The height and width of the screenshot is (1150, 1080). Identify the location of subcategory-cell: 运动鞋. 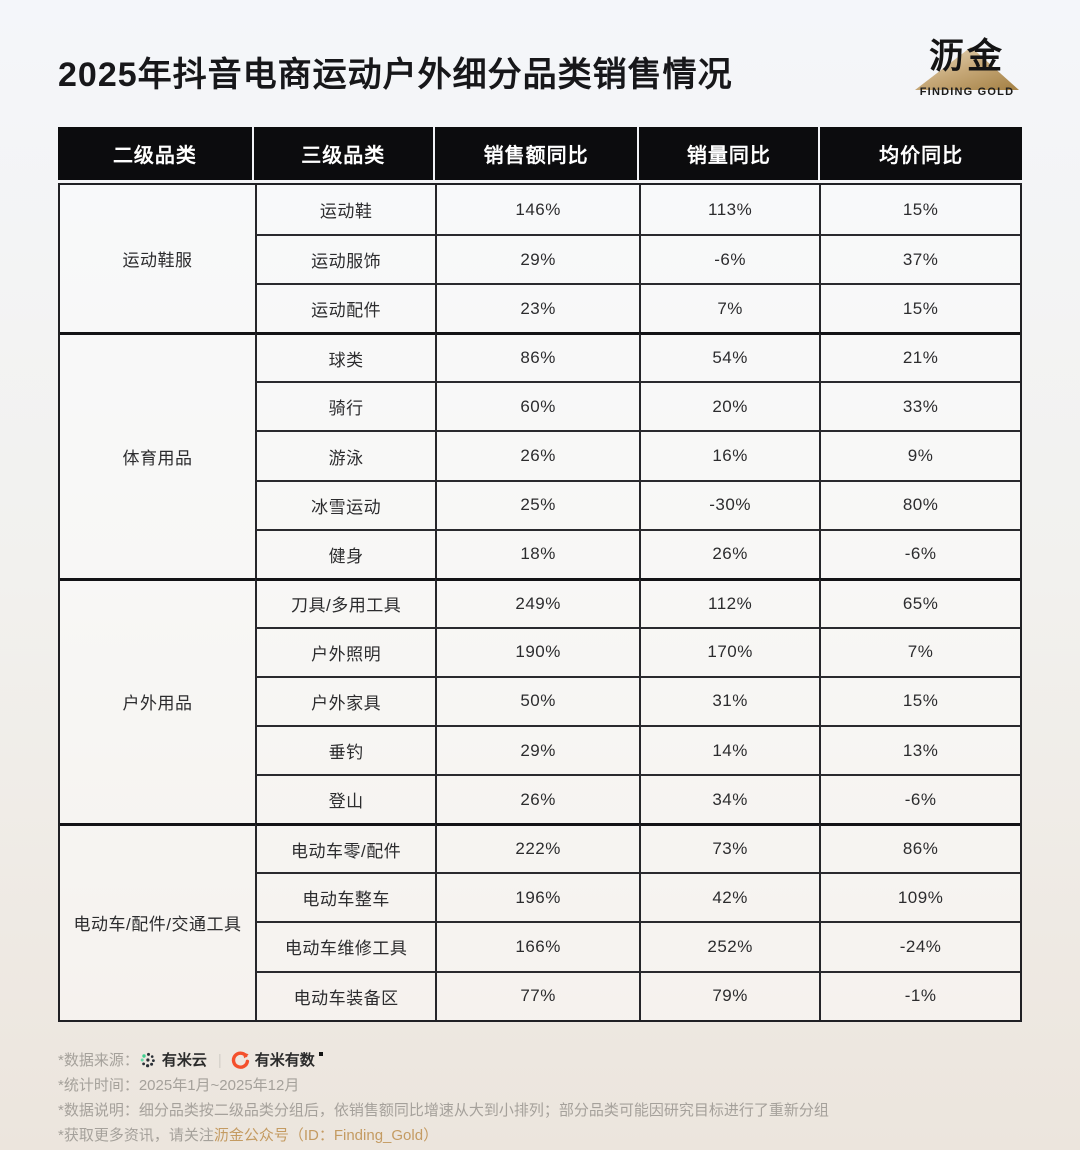
(345, 210).